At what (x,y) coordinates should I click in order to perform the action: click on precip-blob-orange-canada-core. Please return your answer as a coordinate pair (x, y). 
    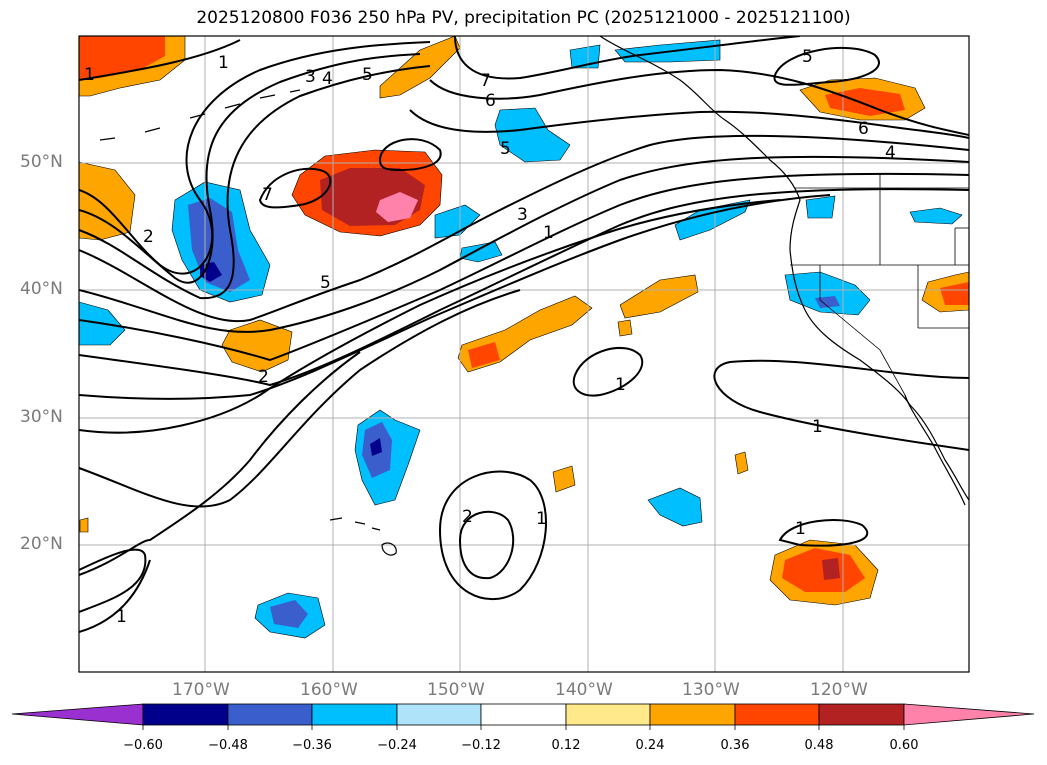
    Looking at the image, I should click on (865, 102).